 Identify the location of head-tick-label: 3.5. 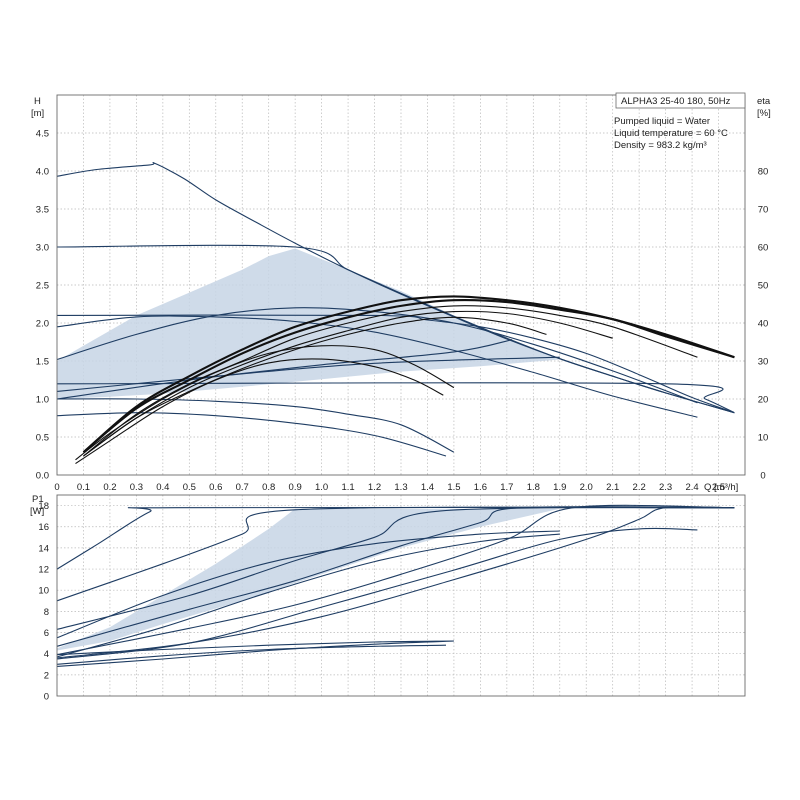
(42, 210).